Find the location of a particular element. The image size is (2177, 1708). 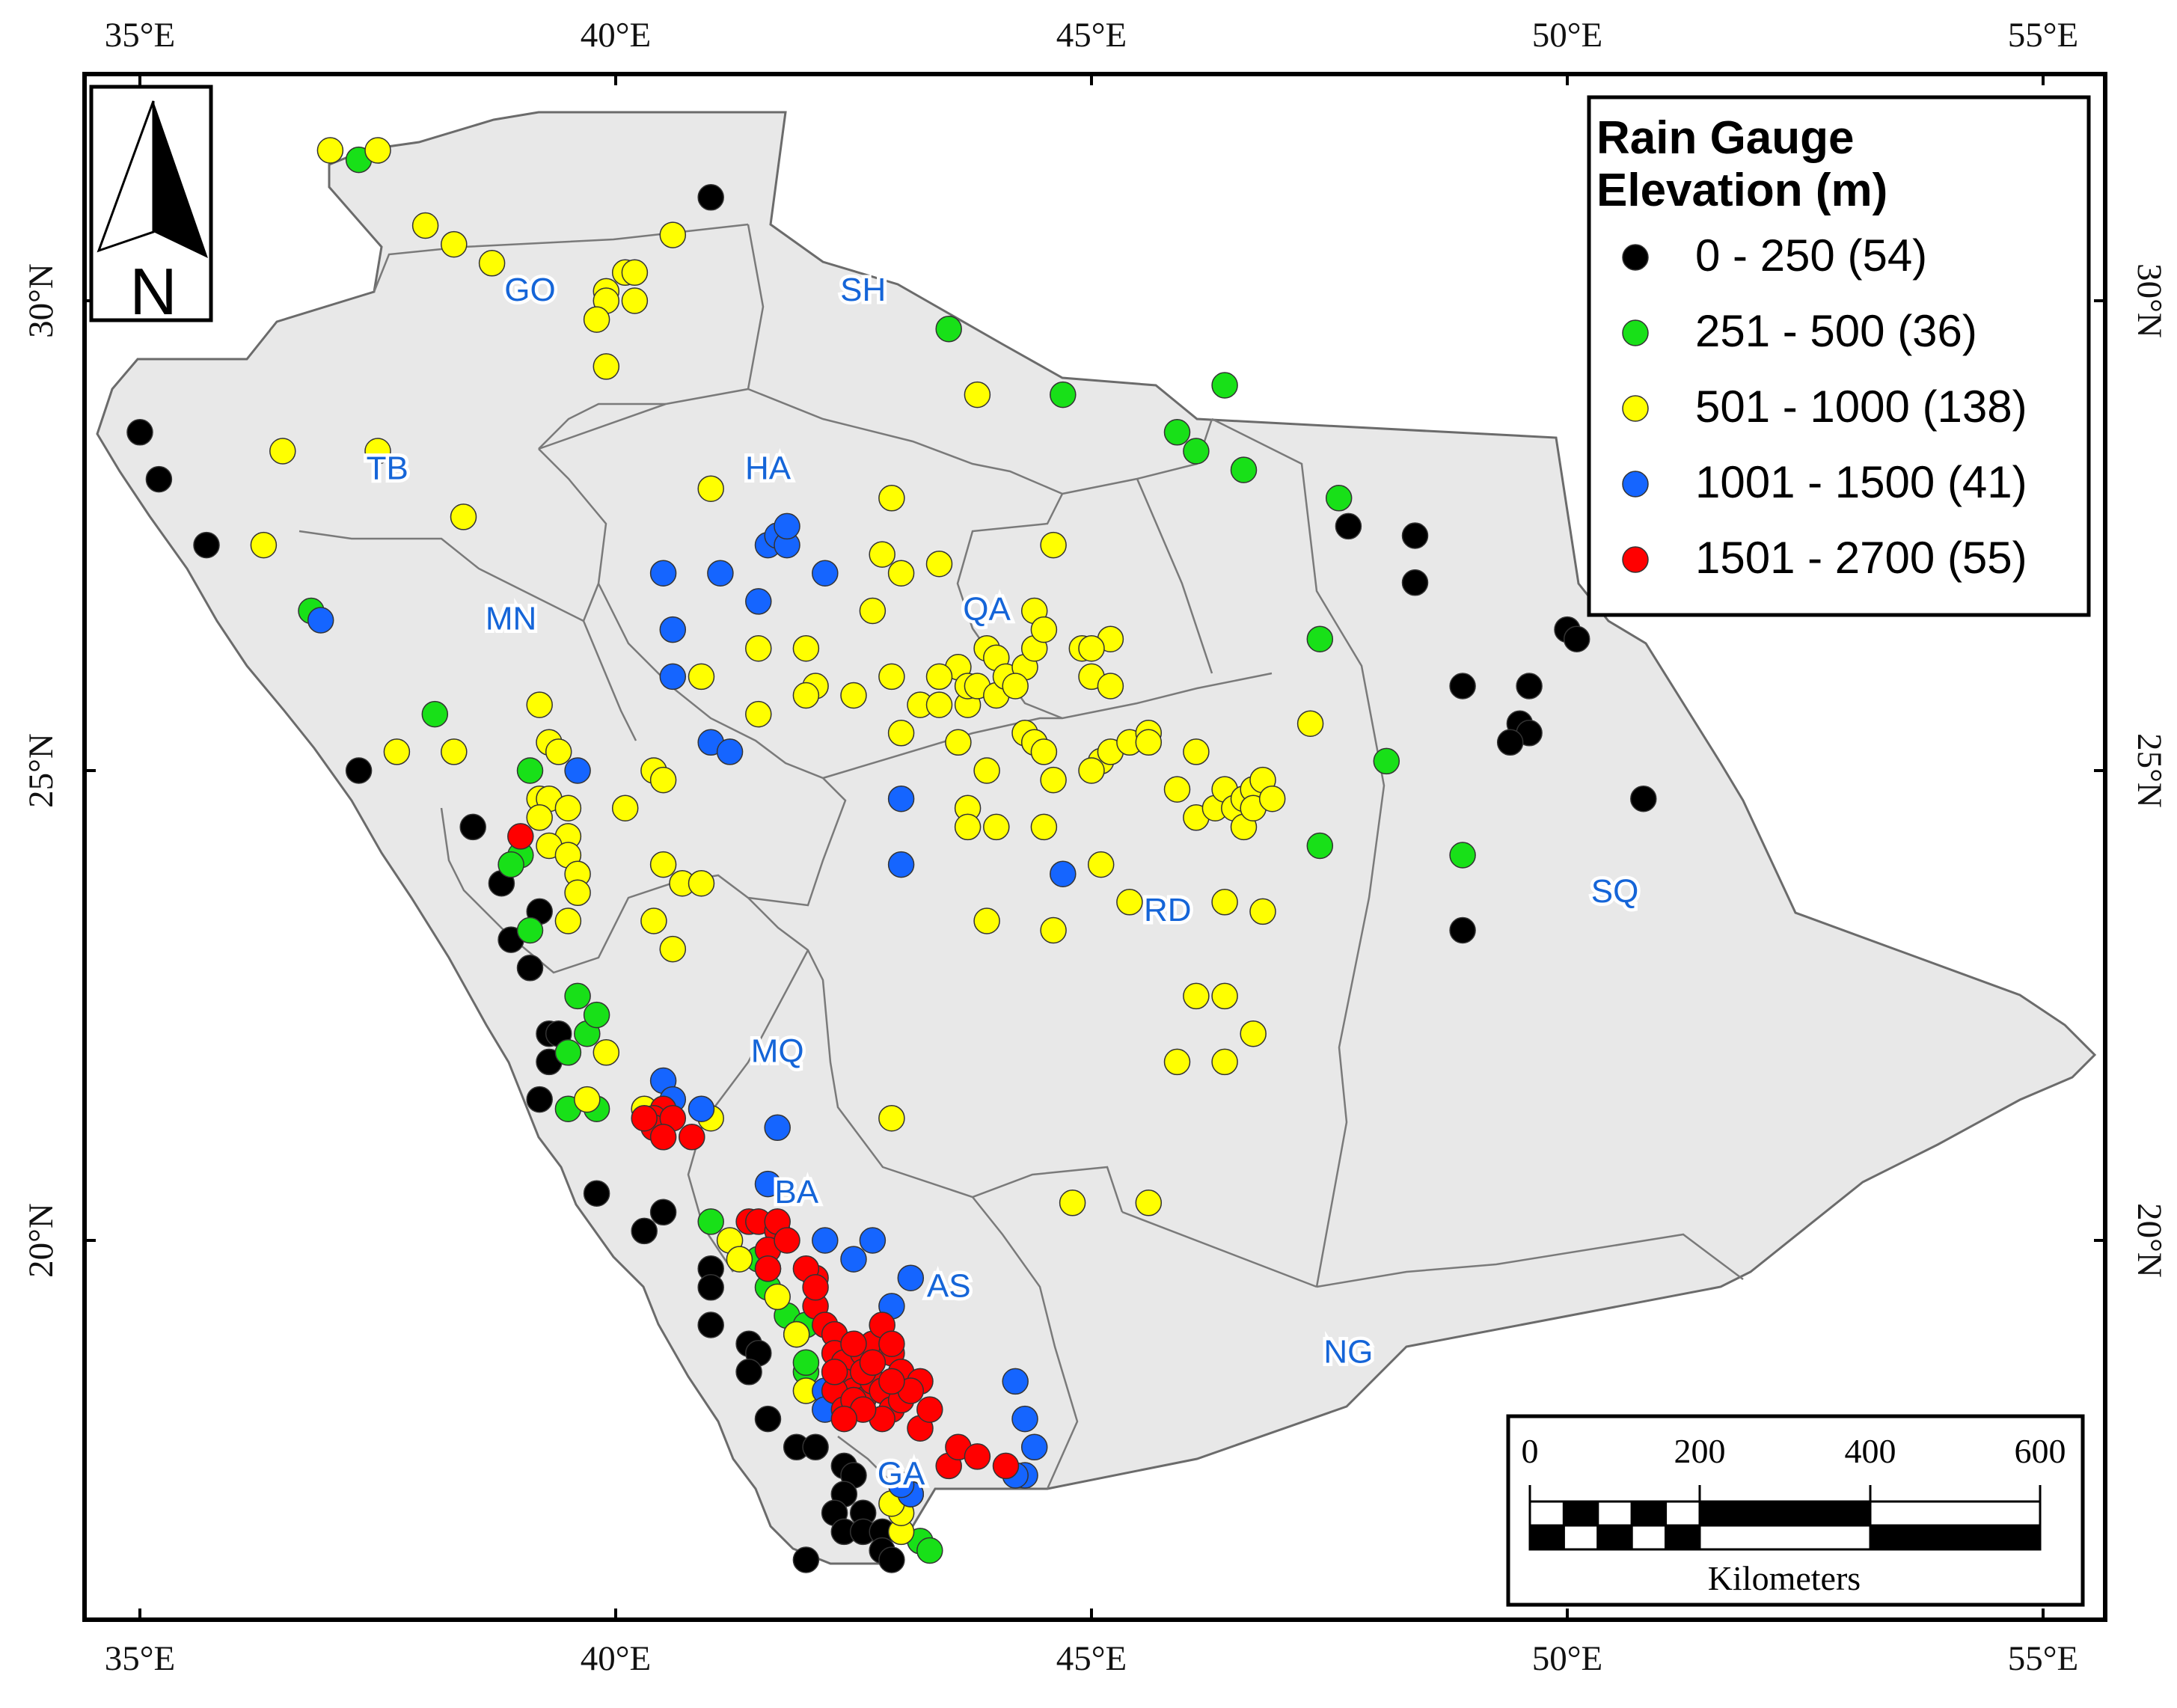

lon-label-bottom: 35°E is located at coordinates (140, 1658).